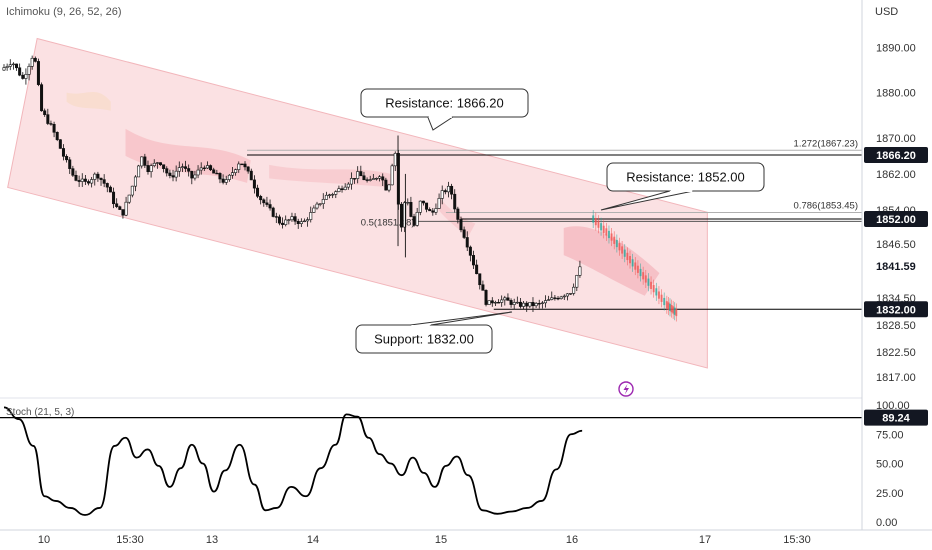  What do you see at coordinates (635, 266) in the screenshot?
I see `projection-layer` at bounding box center [635, 266].